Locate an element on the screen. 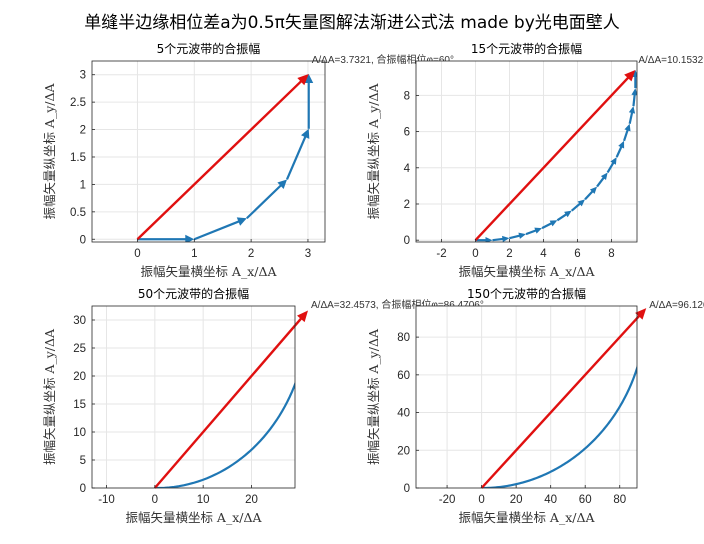 This screenshot has width=704, height=544. y-tick-label: 2.5 is located at coordinates (78, 103).